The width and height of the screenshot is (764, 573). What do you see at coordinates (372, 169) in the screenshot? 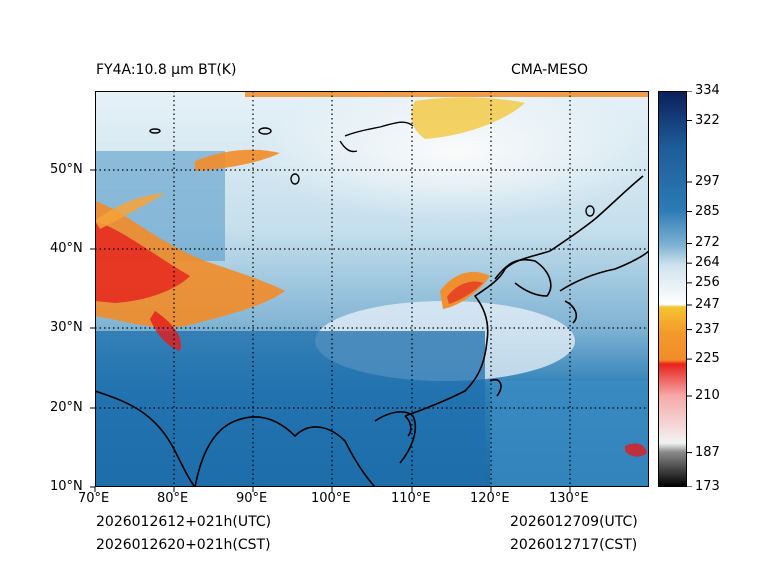
I see `lake-outlines` at bounding box center [372, 169].